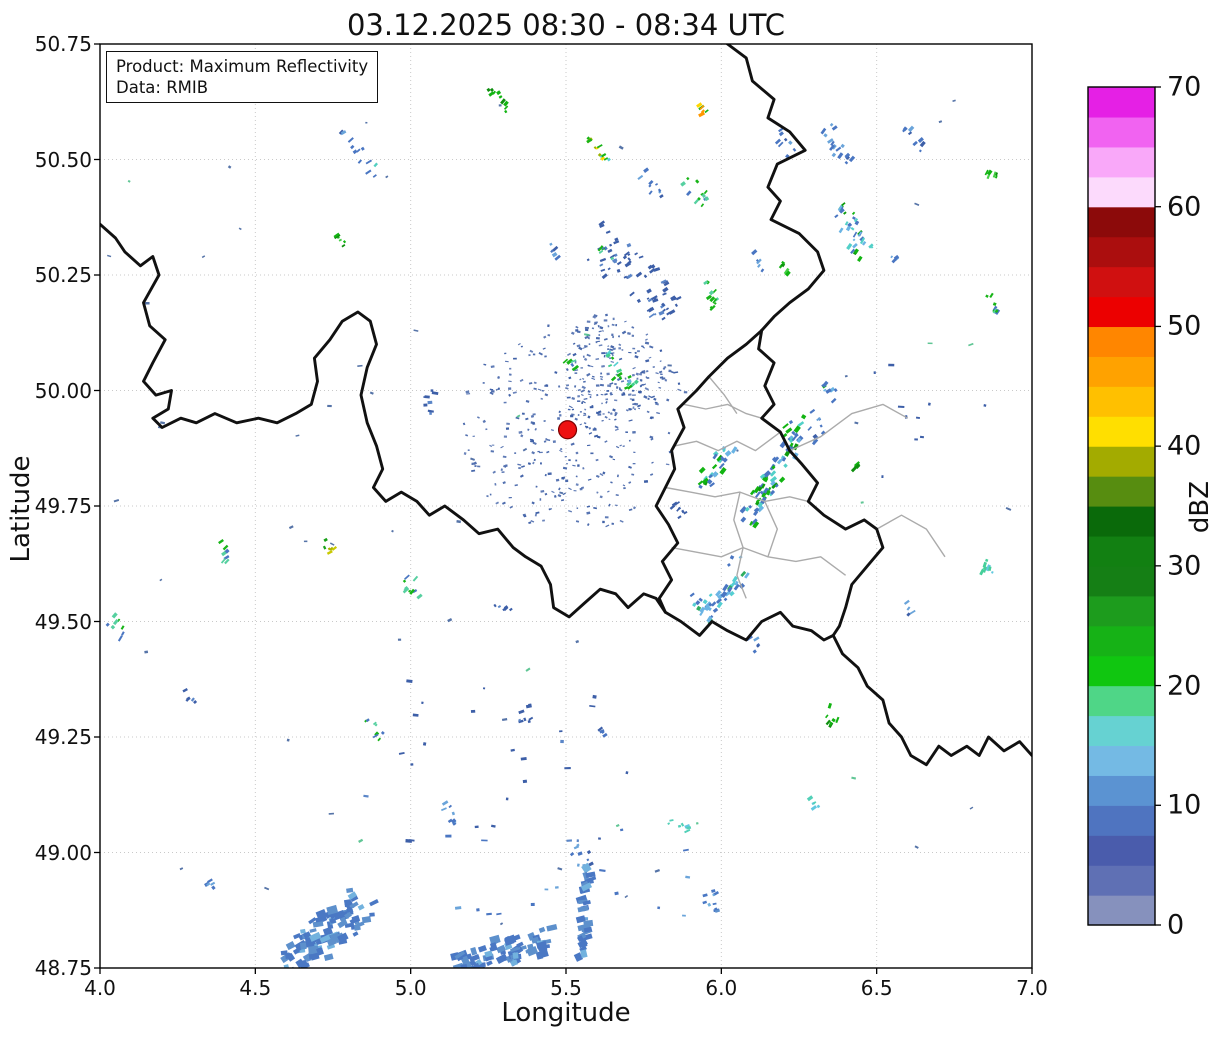 This screenshot has width=1219, height=1040. I want to click on colorbar-tick-label: 30, so click(1184, 566).